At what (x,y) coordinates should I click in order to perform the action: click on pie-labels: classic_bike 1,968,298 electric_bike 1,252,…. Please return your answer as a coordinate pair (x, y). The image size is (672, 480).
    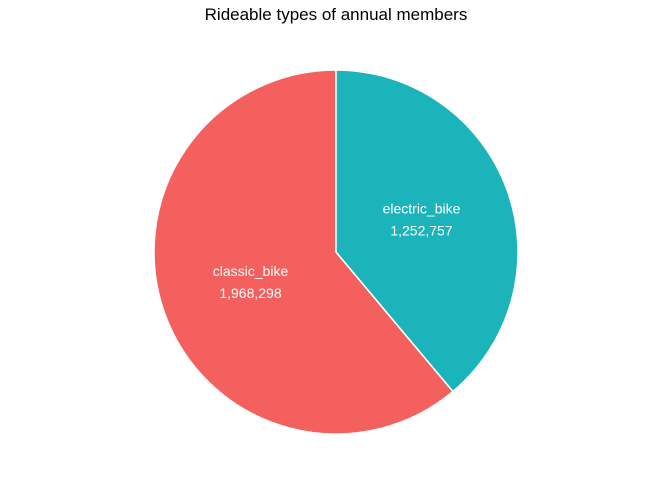
    Looking at the image, I should click on (337, 251).